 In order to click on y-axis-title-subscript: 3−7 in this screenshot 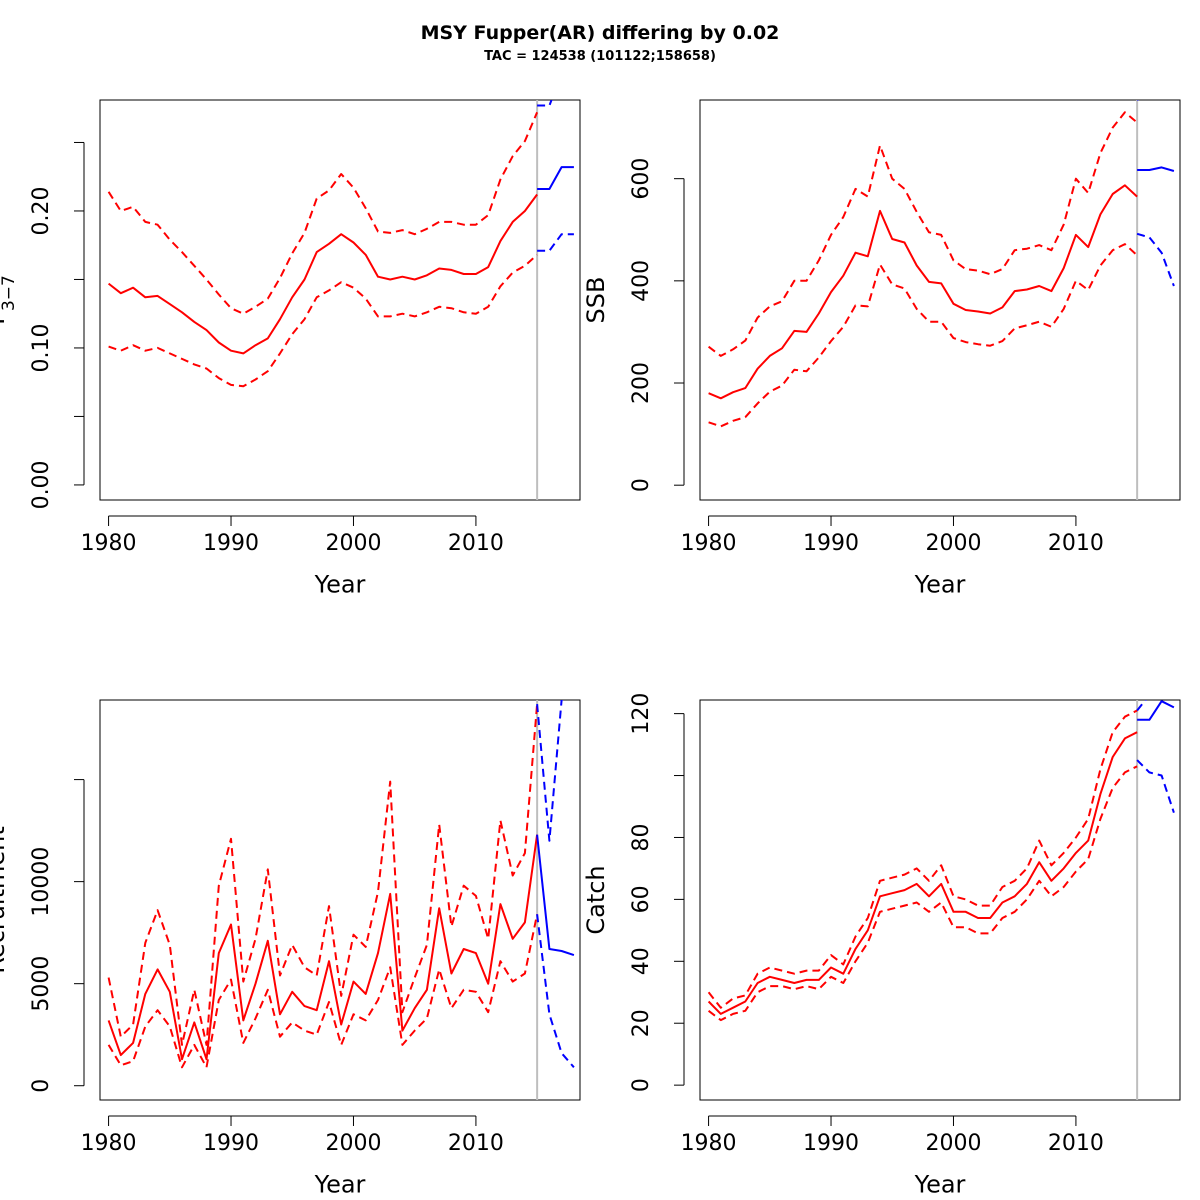, I will do `click(9, 293)`.